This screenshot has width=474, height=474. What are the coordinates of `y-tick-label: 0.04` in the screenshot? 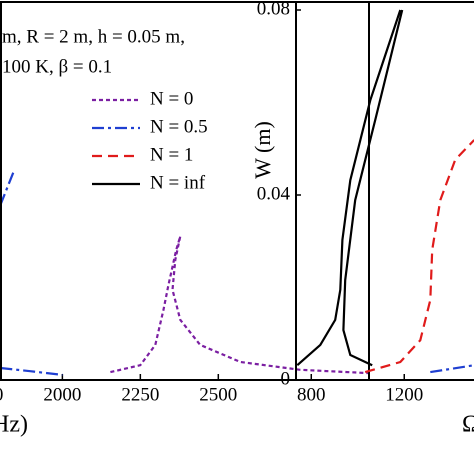 It's located at (274, 193).